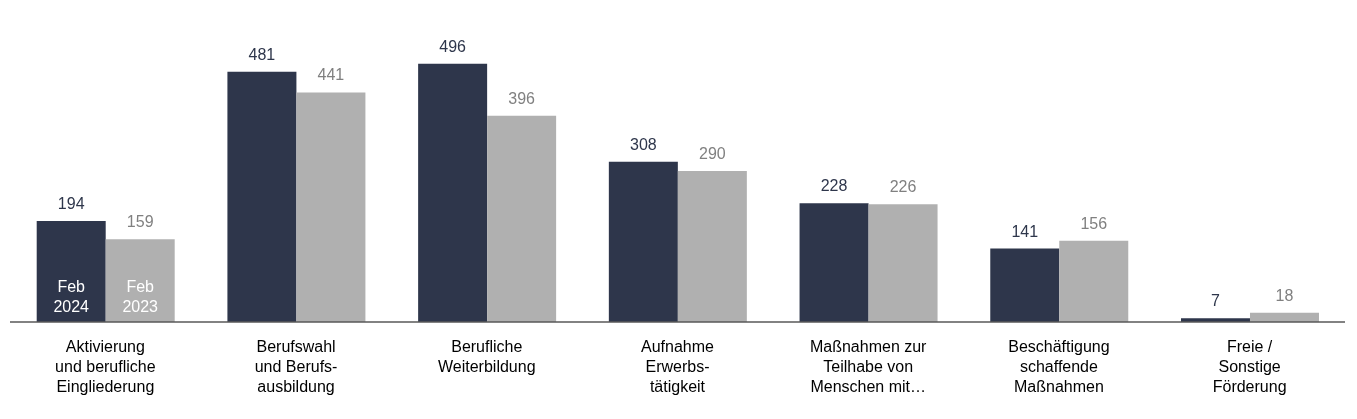 This screenshot has width=1357, height=419. What do you see at coordinates (643, 144) in the screenshot?
I see `data-label: 308` at bounding box center [643, 144].